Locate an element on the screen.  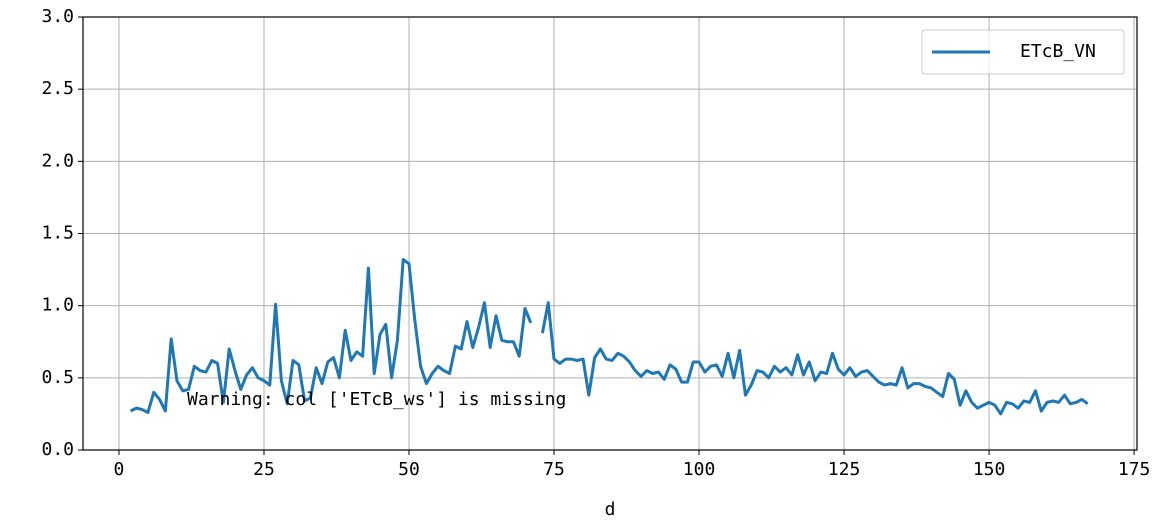
x-axis-label: d is located at coordinates (610, 509).